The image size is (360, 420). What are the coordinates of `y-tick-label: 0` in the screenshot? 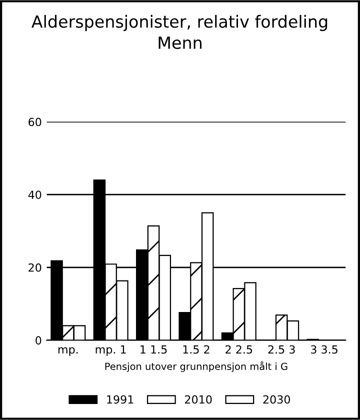 It's located at (39, 340).